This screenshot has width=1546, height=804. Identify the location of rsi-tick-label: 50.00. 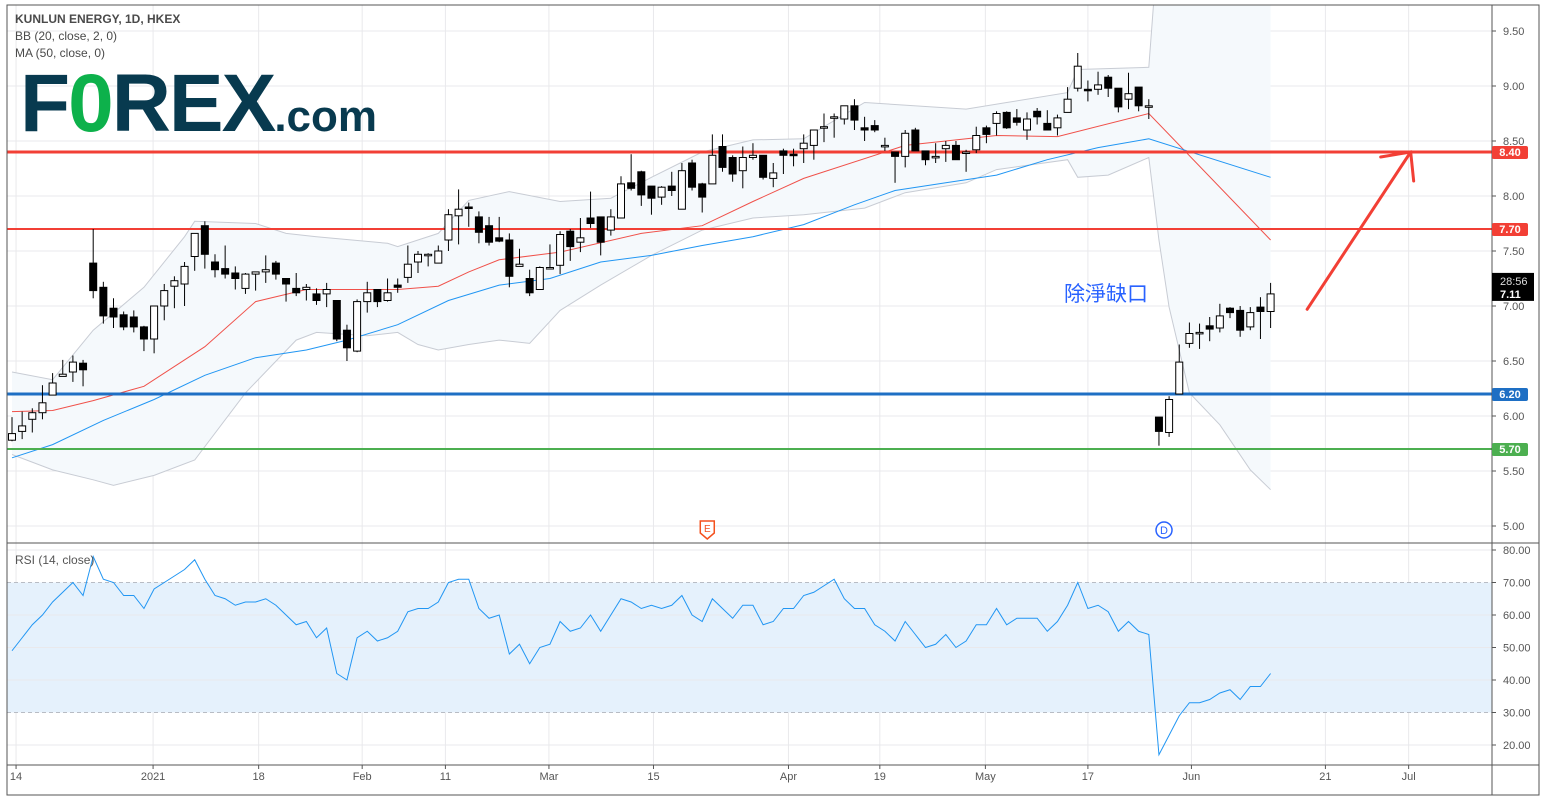
(1517, 649).